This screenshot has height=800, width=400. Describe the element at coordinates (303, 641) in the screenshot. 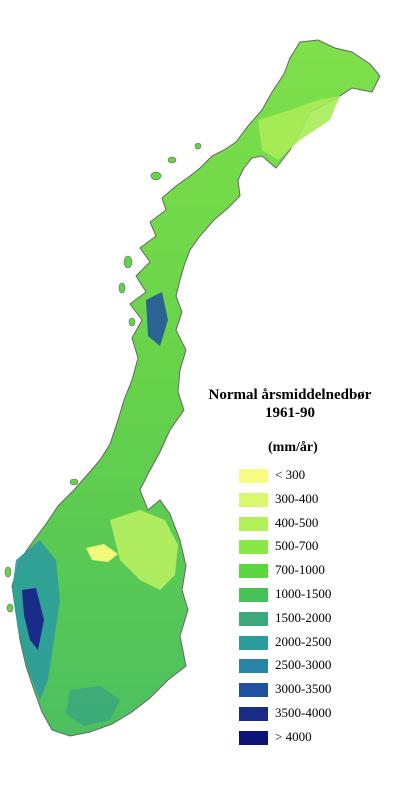

I see `legend-label: 2000-2500` at that location.